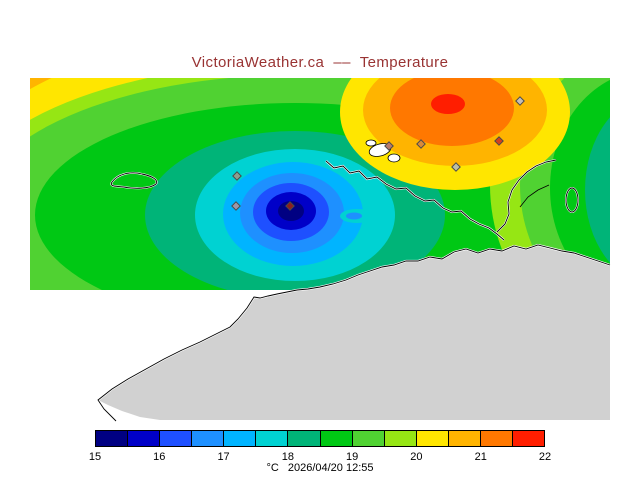 This screenshot has width=640, height=480. I want to click on station-markers, so click(378, 153).